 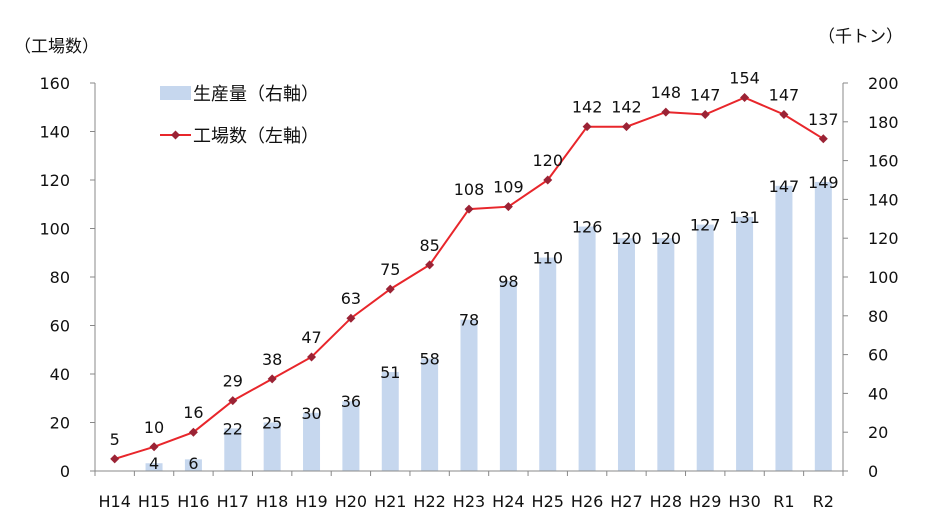 I want to click on line-label-H14: 5, so click(x=115, y=439).